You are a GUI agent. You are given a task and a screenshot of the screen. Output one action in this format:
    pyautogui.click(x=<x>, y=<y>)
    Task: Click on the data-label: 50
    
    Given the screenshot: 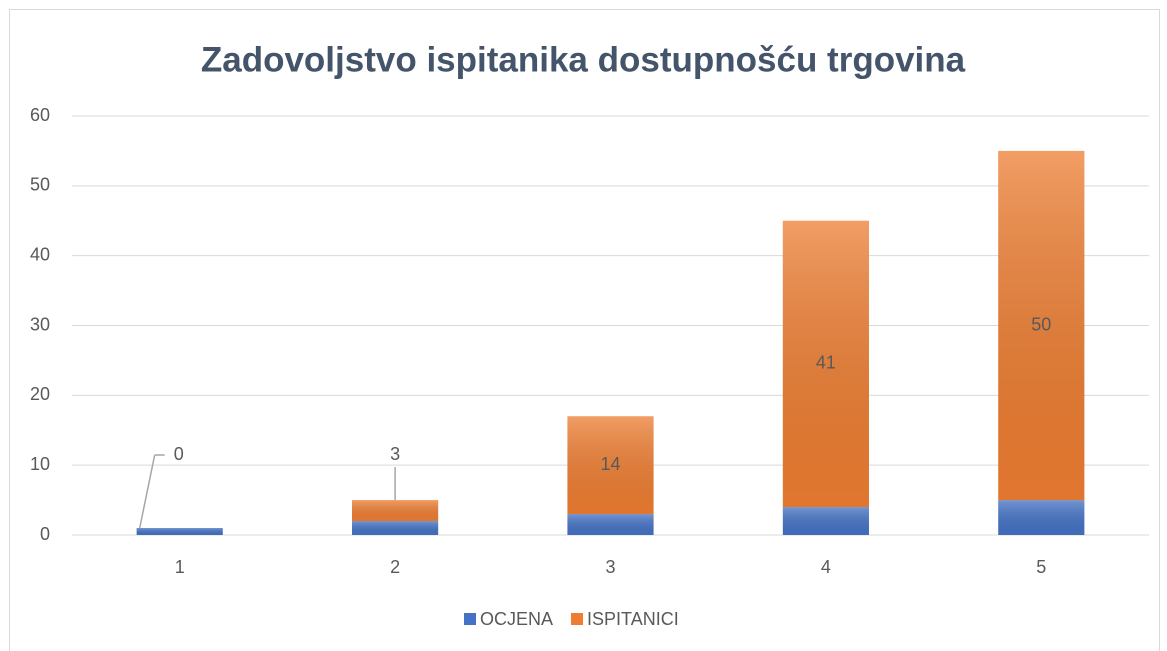 What is the action you would take?
    pyautogui.click(x=1041, y=324)
    